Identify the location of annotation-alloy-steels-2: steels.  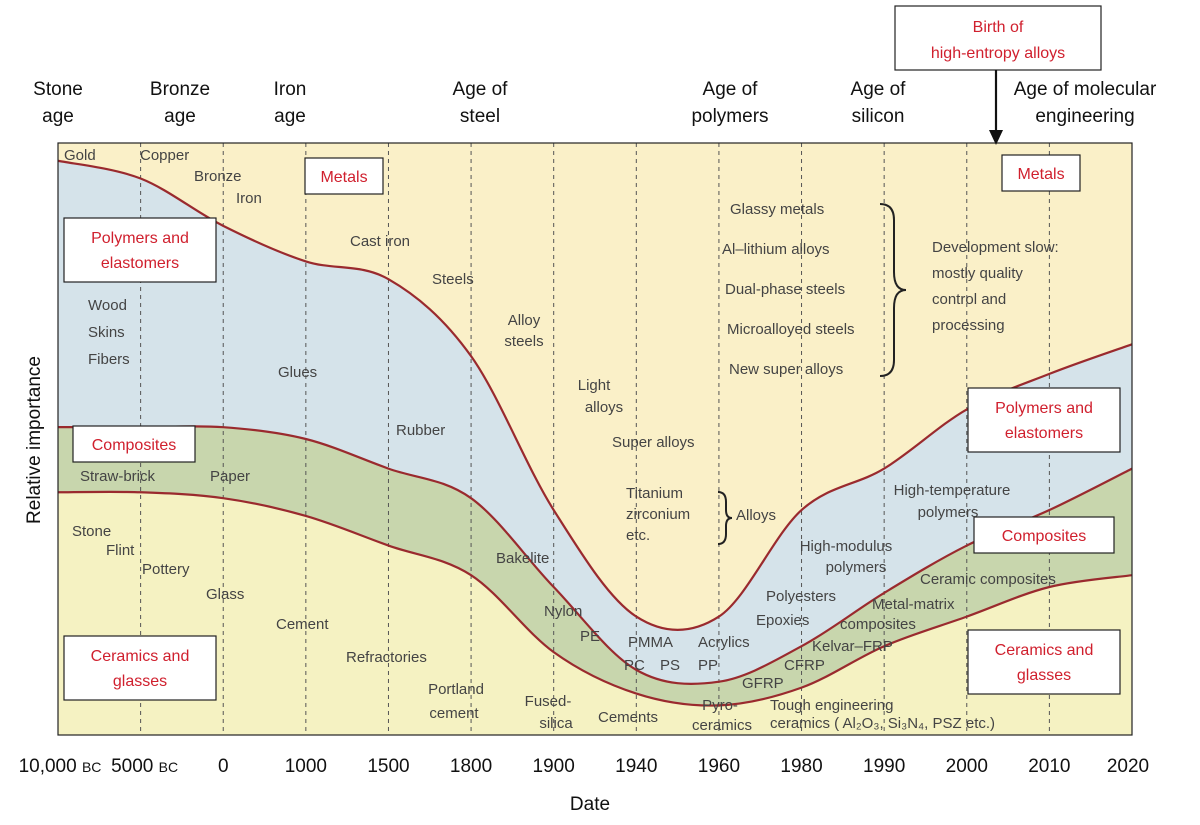
(523, 341).